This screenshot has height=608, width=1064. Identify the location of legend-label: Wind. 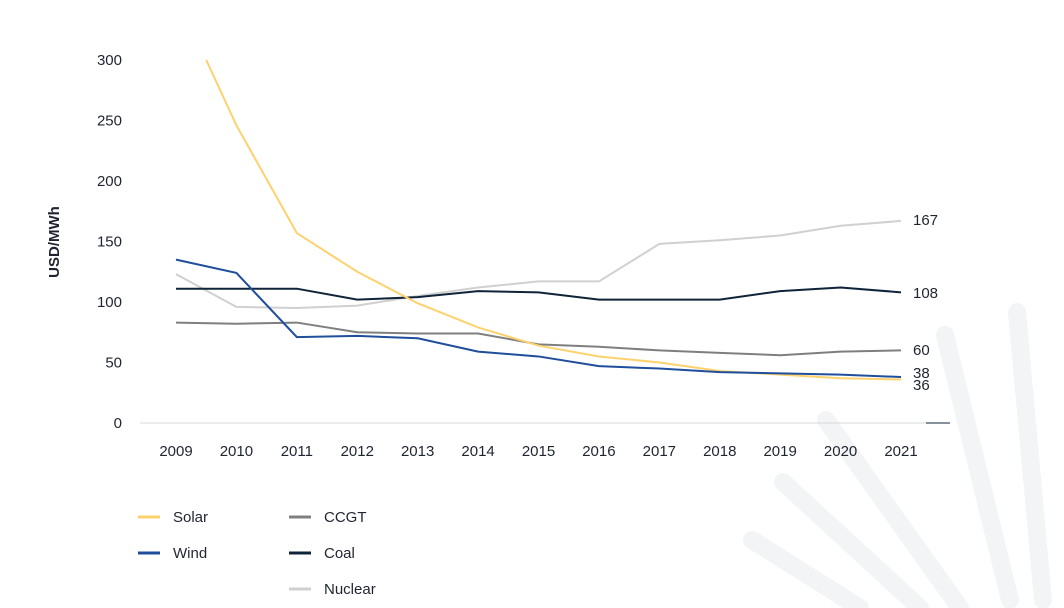
(190, 553).